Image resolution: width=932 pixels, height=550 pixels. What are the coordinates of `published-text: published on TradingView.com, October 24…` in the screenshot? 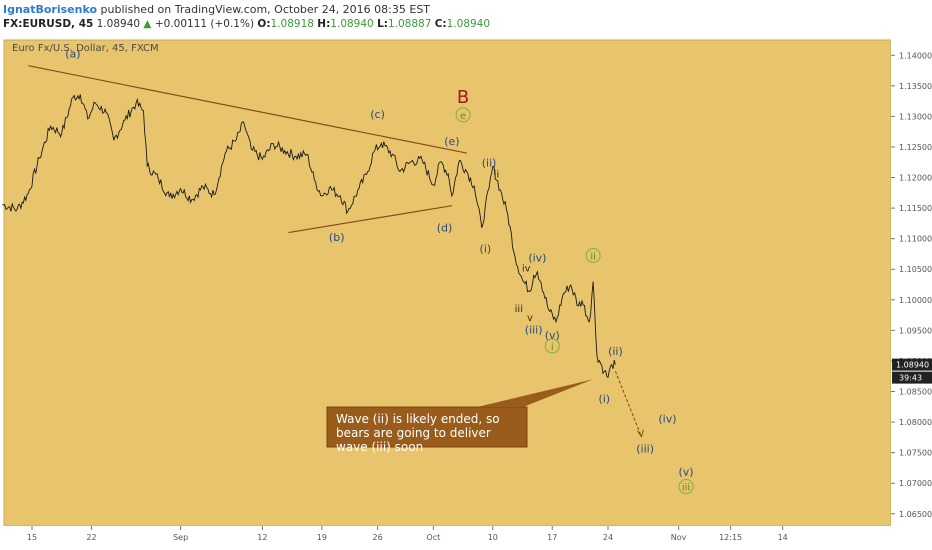 It's located at (264, 9).